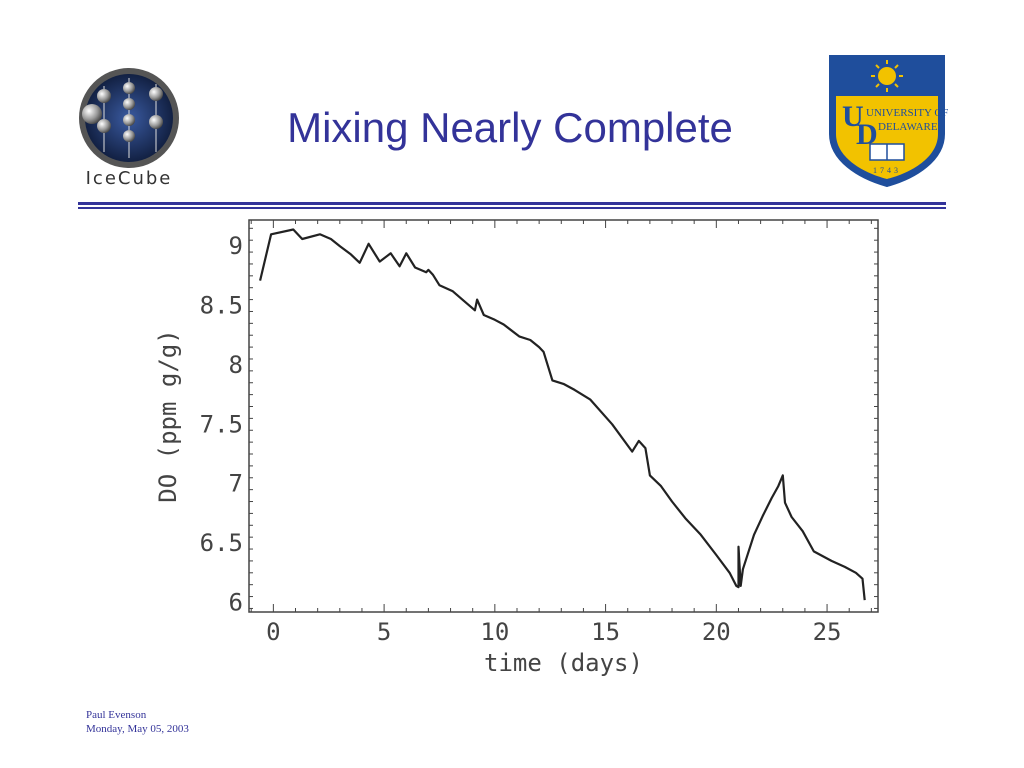 The height and width of the screenshot is (768, 1024). What do you see at coordinates (510, 127) in the screenshot?
I see `slide-title: Mixing Nearly Complete` at bounding box center [510, 127].